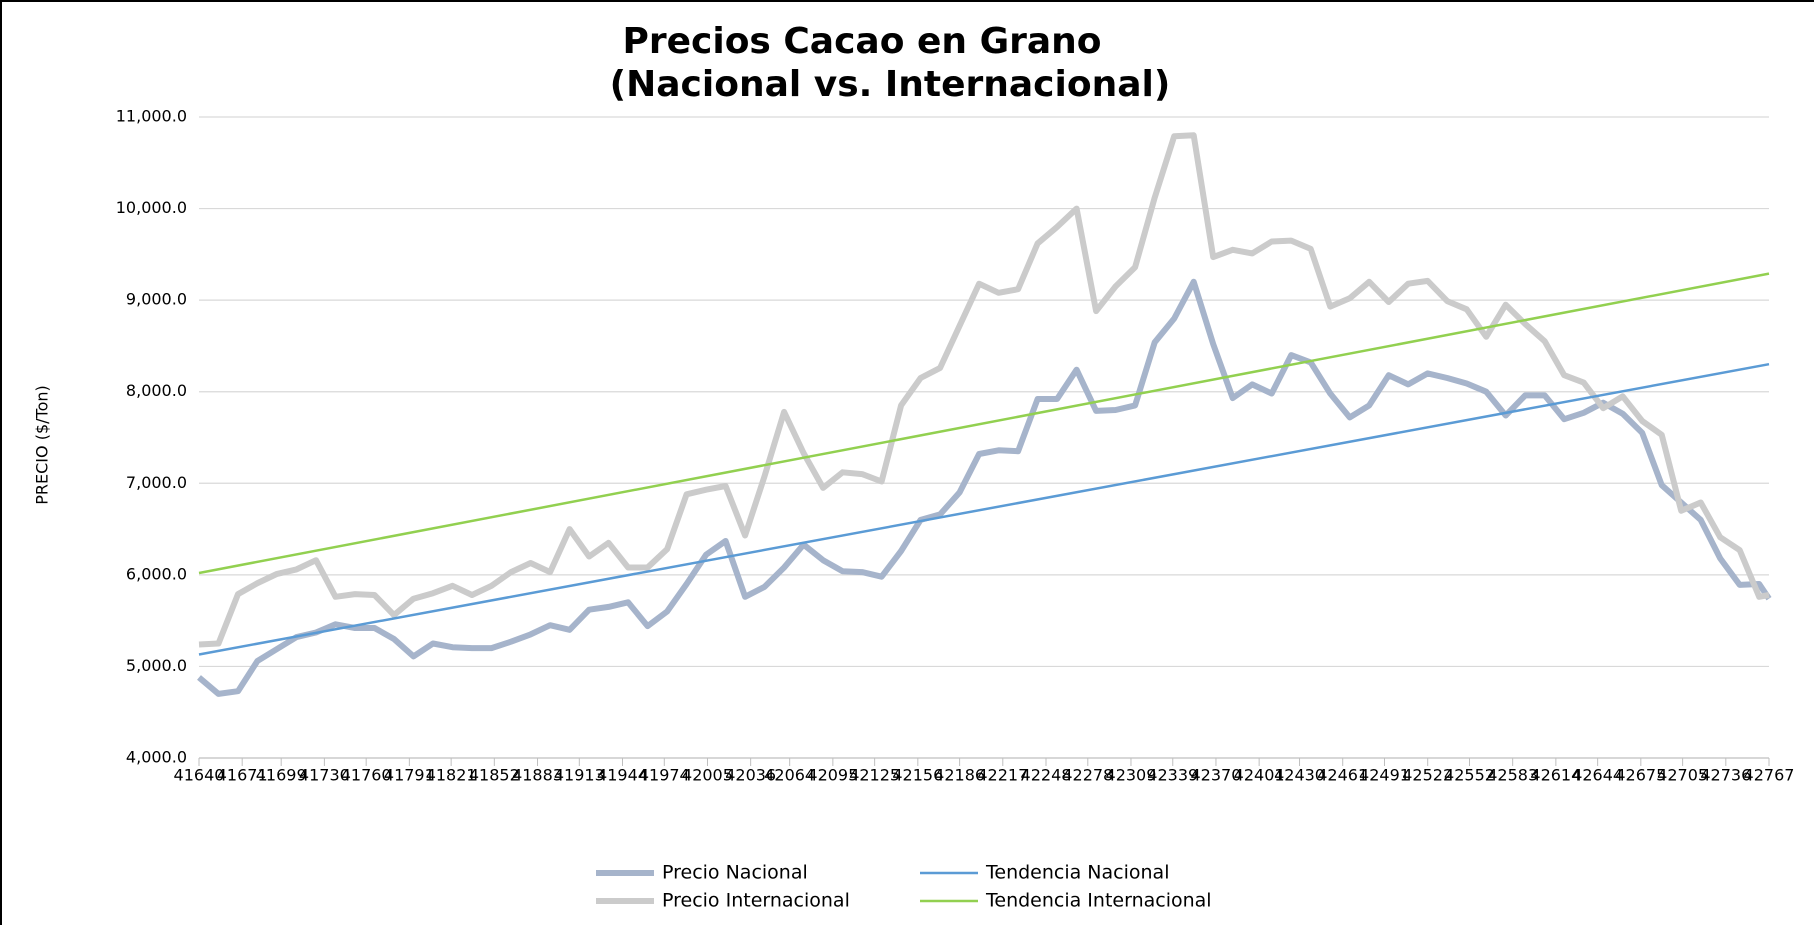  Describe the element at coordinates (42, 444) in the screenshot. I see `y-axis-label: PRECIO ($/Ton)` at that location.